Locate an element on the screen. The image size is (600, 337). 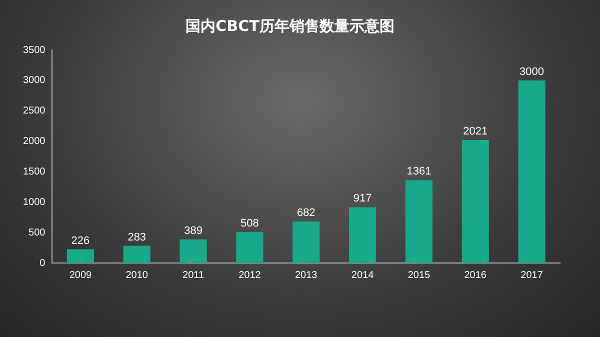
data-label: 682 is located at coordinates (306, 213).